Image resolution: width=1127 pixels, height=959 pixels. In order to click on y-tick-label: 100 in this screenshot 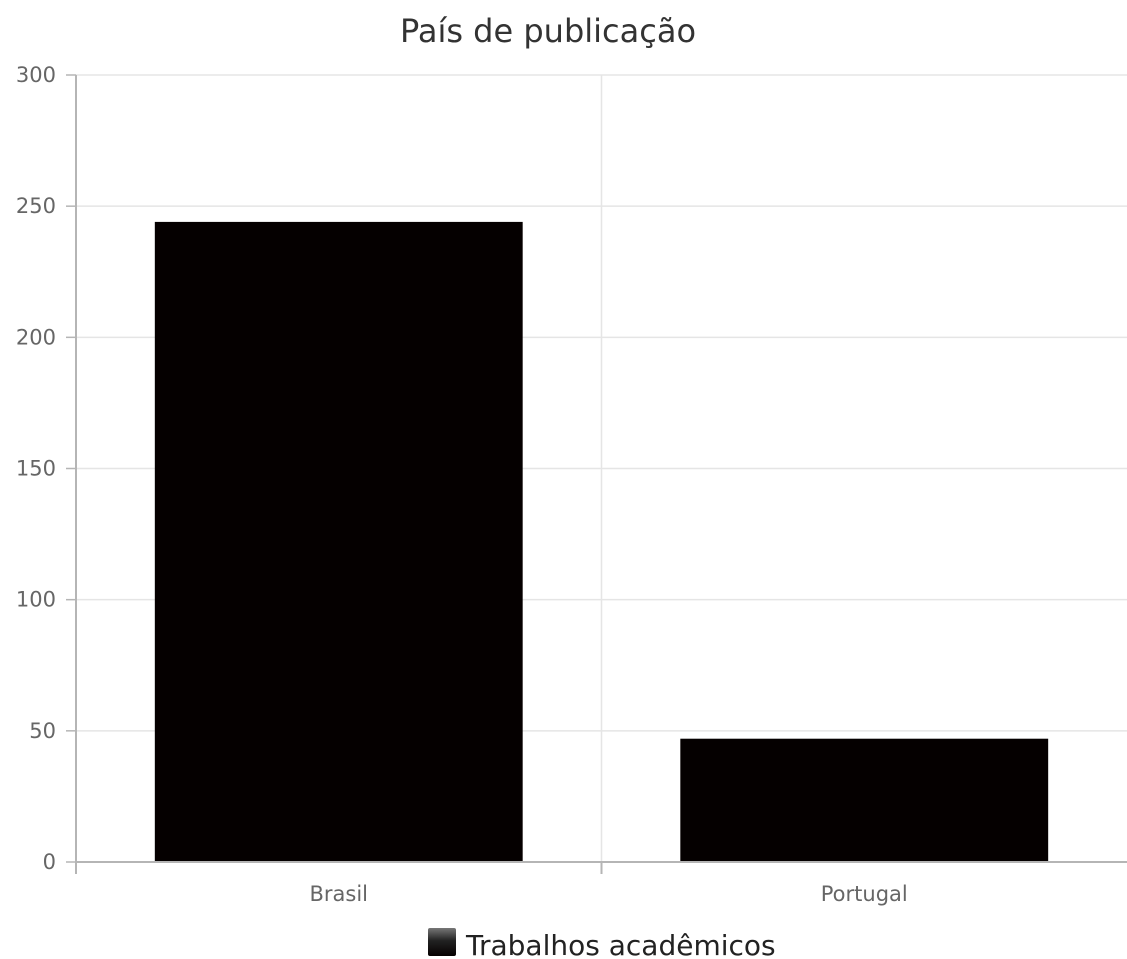, I will do `click(36, 600)`.